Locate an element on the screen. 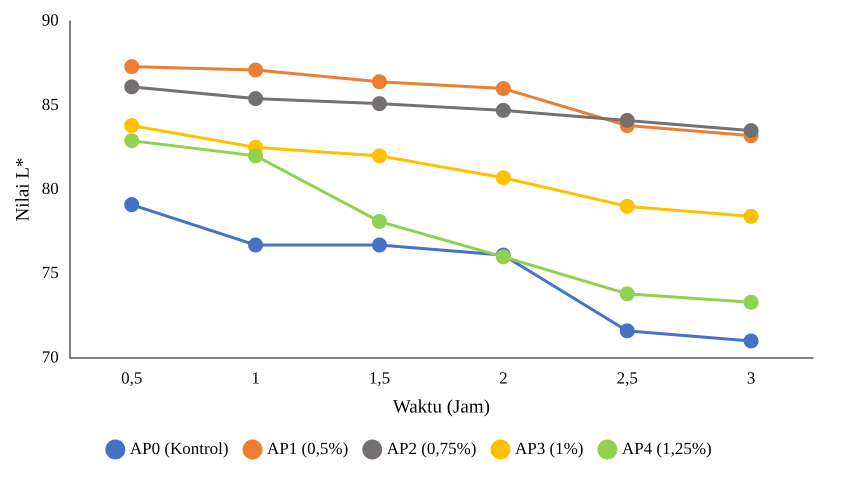 The image size is (851, 478). legend-label: AP0 (Kontrol) is located at coordinates (179, 448).